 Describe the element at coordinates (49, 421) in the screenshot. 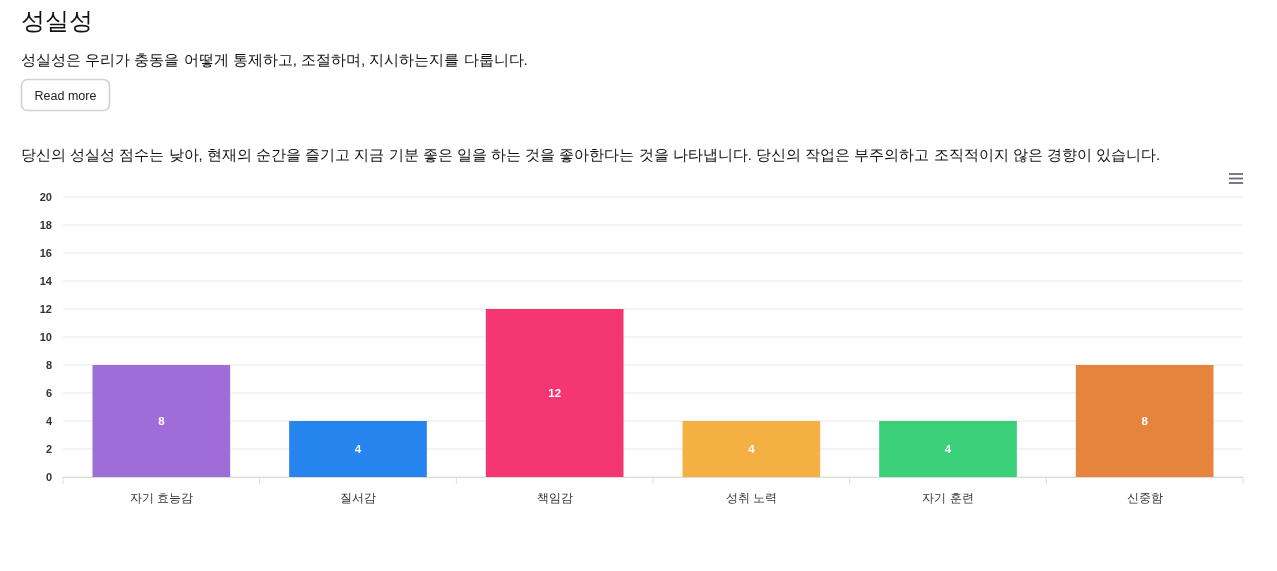

I see `y-tick-label: 4` at that location.